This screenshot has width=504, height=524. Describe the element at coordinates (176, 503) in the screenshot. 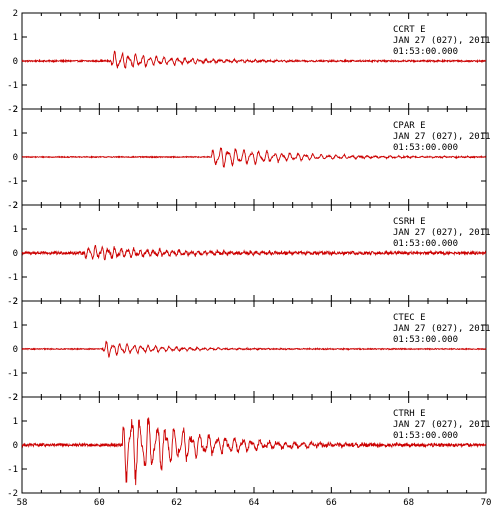

I see `x-tick-label: 62` at that location.